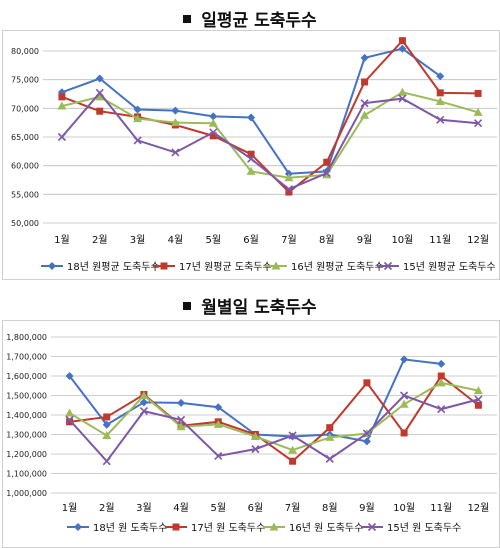 This screenshot has height=548, width=500. I want to click on y-tick-label: 1,800,000, so click(26, 337).